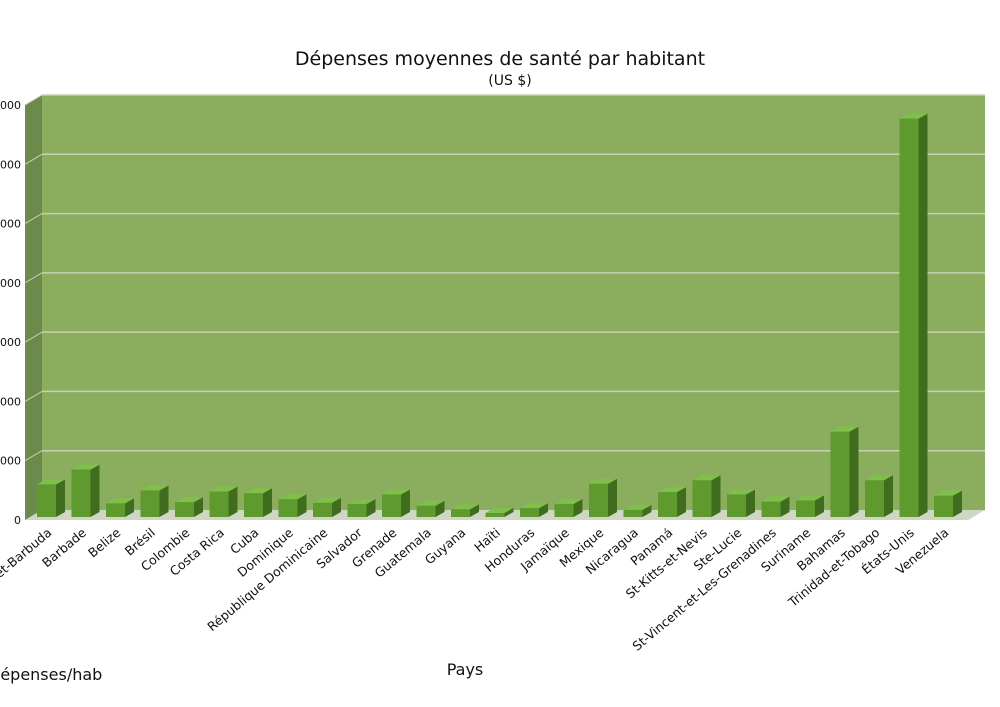 This screenshot has width=1000, height=707. I want to click on y-tick-label: 7000, so click(10, 105).